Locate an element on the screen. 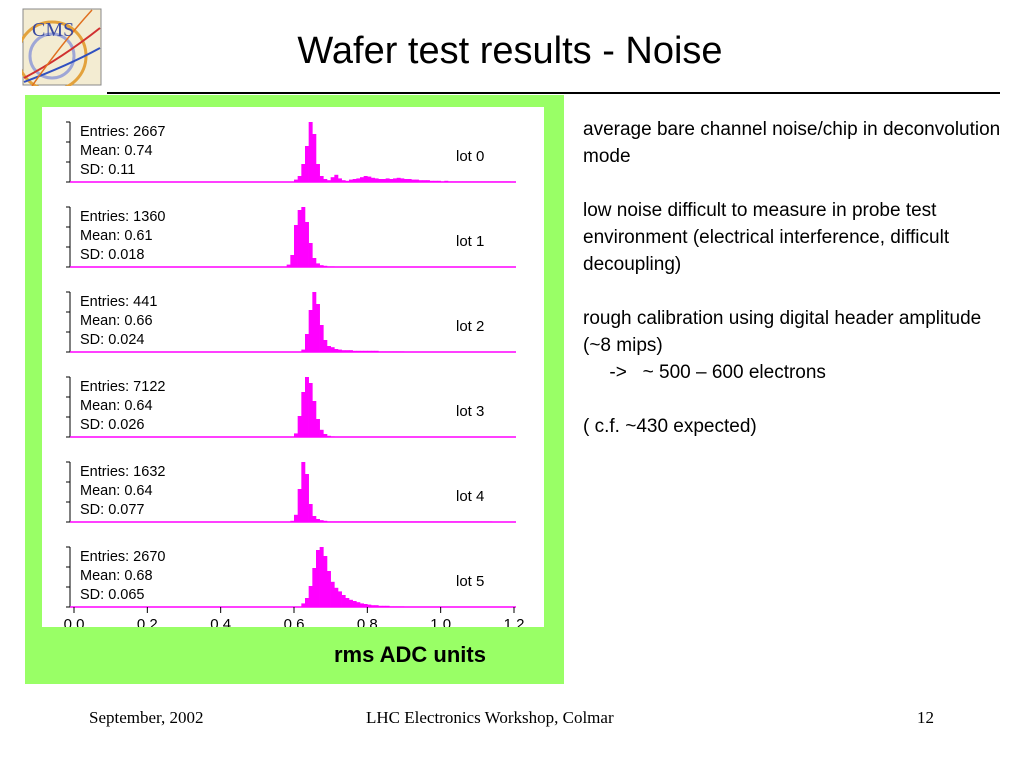 This screenshot has width=1024, height=768. stats-text: Mean: 0.74 is located at coordinates (116, 151).